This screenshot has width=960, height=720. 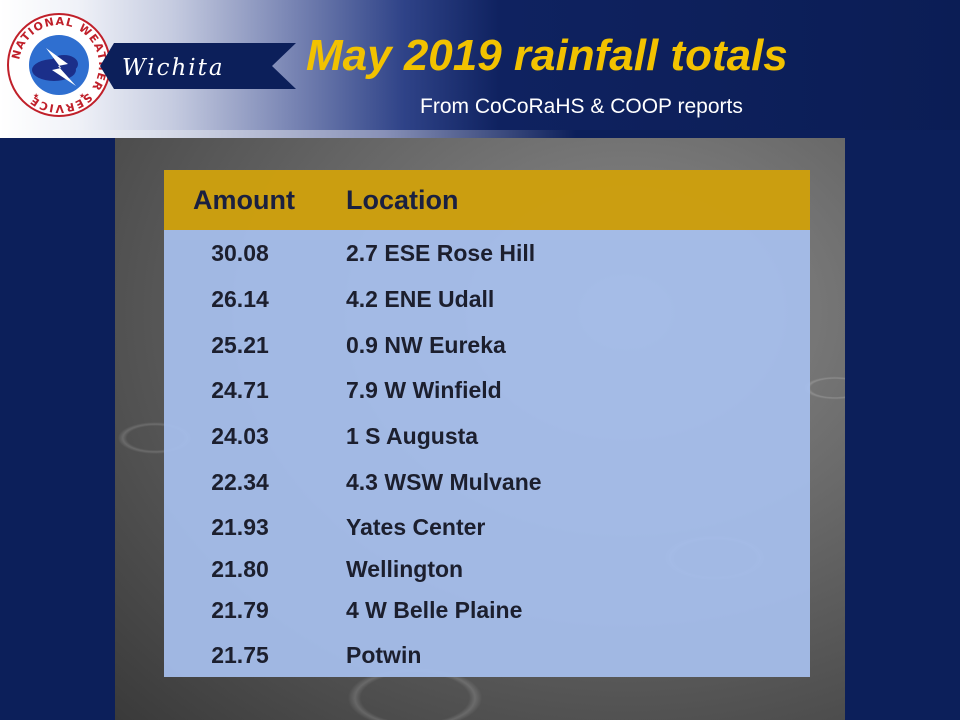 I want to click on table-row: 21.80 Wellington, so click(x=487, y=569).